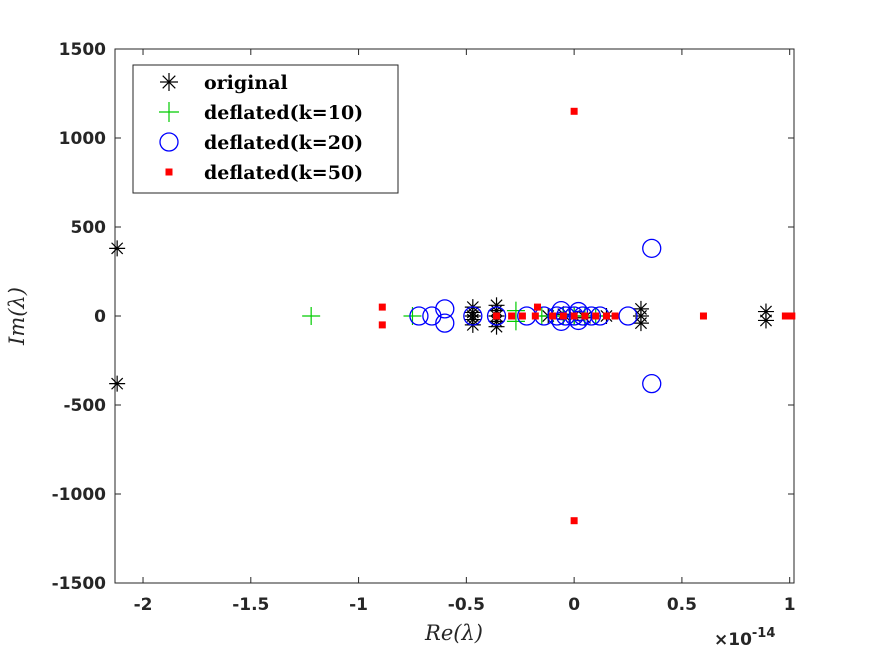 The height and width of the screenshot is (656, 875). What do you see at coordinates (79, 495) in the screenshot?
I see `y-tick-label: -1000` at bounding box center [79, 495].